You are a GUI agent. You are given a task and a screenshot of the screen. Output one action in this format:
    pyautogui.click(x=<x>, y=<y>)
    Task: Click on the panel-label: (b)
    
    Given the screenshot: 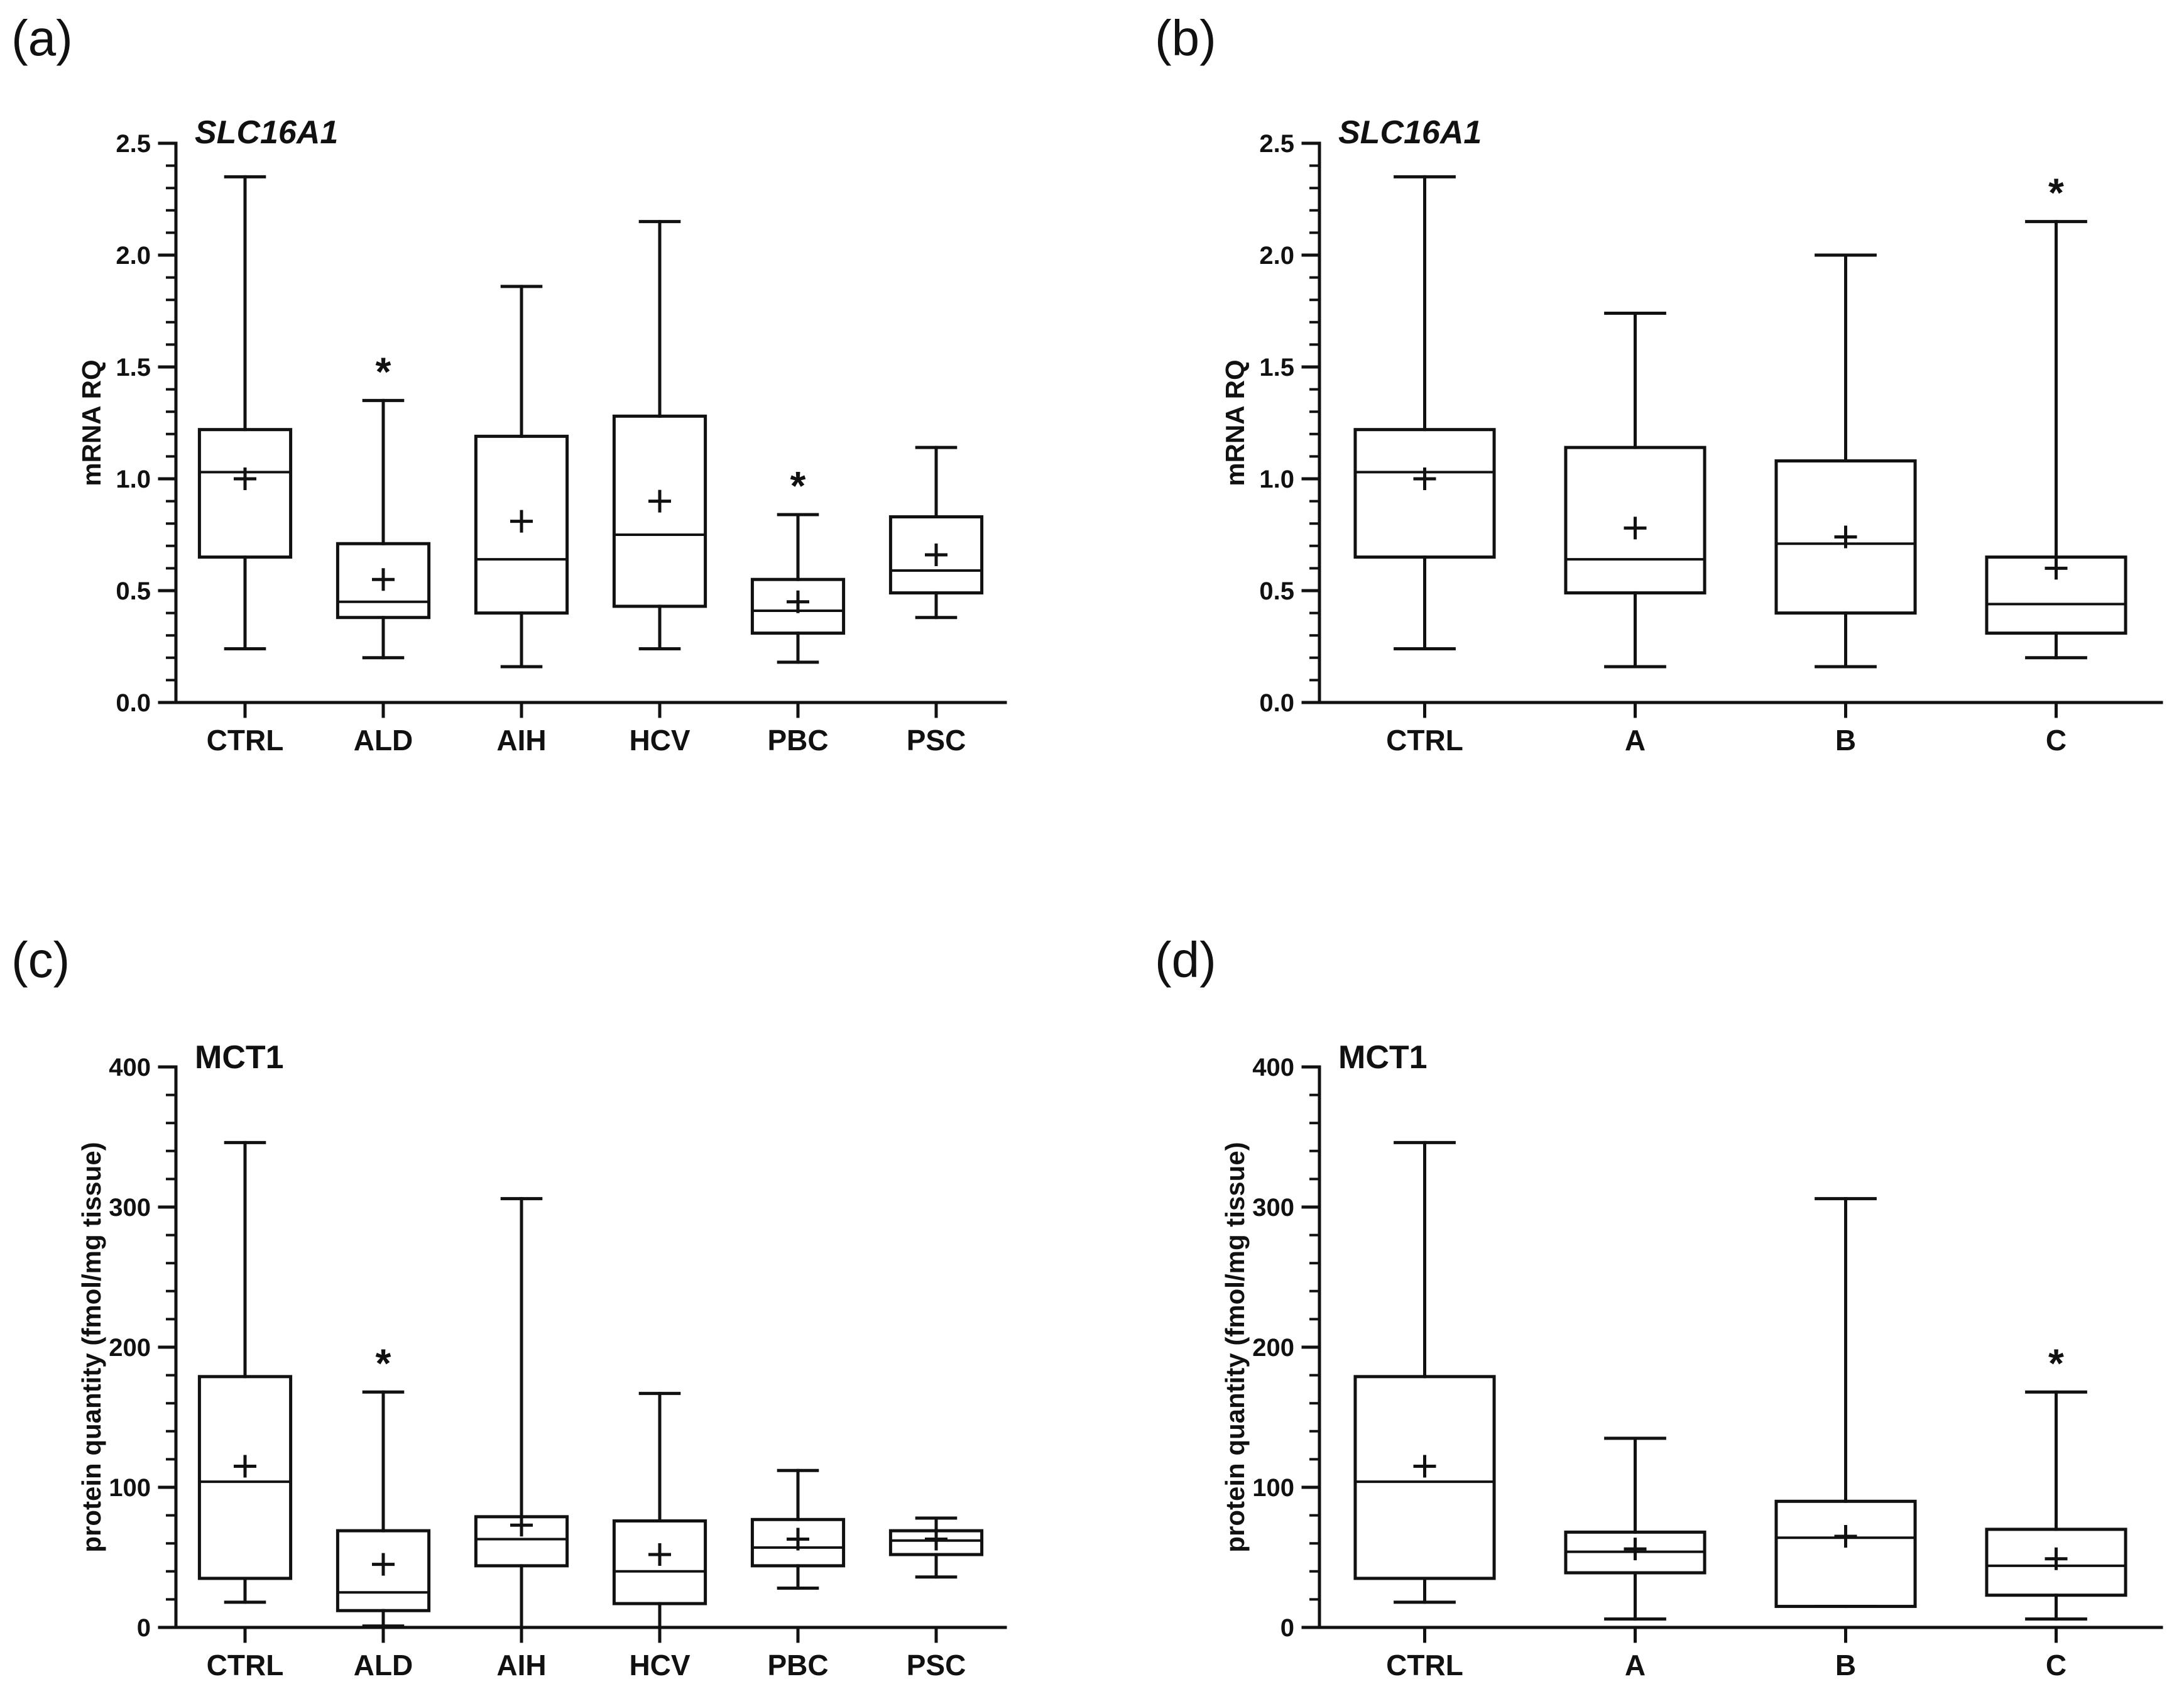 What is the action you would take?
    pyautogui.click(x=1185, y=38)
    